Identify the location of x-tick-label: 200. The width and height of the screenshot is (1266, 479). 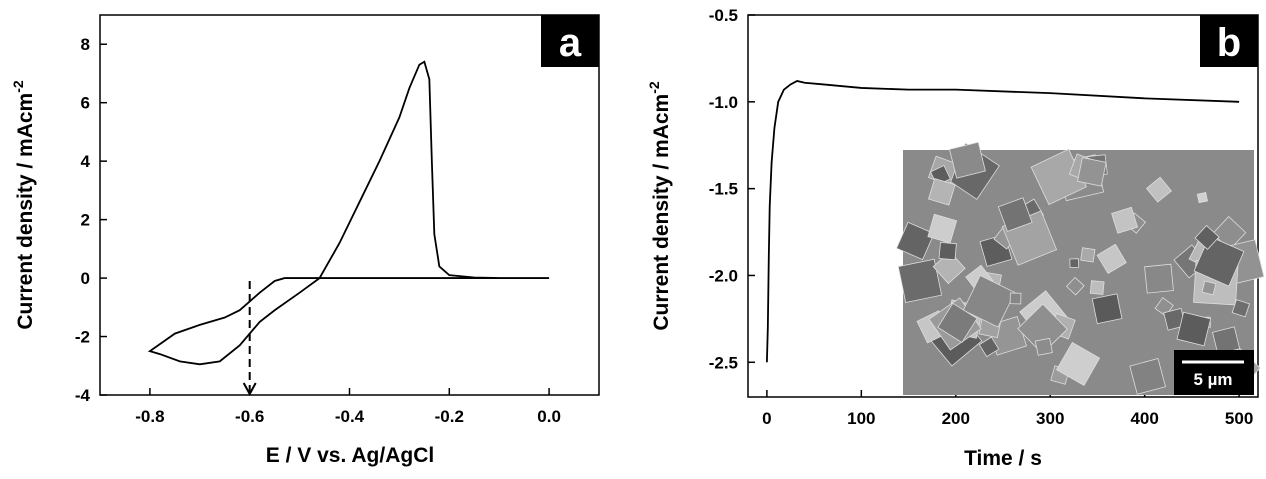
(956, 418).